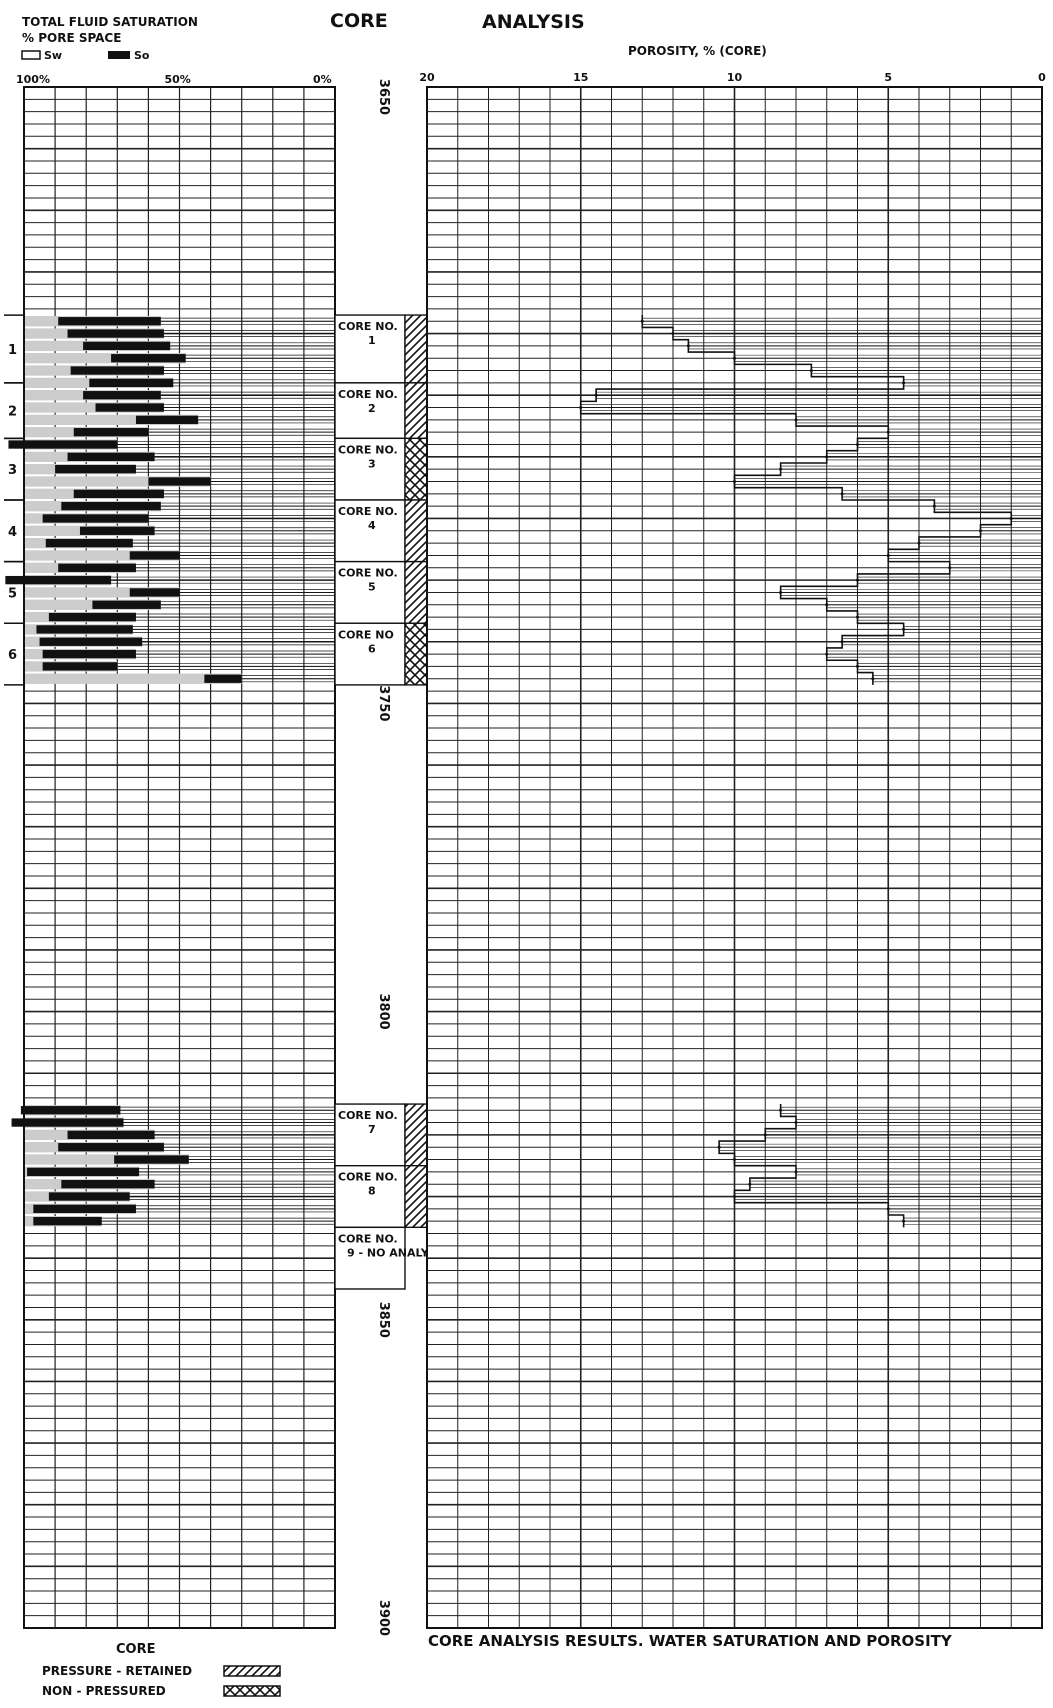  Describe the element at coordinates (372, 525) in the screenshot. I see `core-number: 4` at that location.